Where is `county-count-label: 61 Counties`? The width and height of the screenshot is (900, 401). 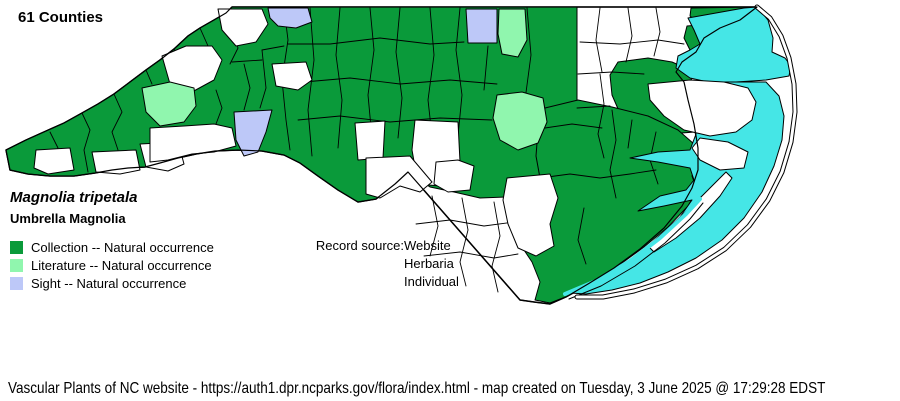 county-count-label: 61 Counties is located at coordinates (61, 17).